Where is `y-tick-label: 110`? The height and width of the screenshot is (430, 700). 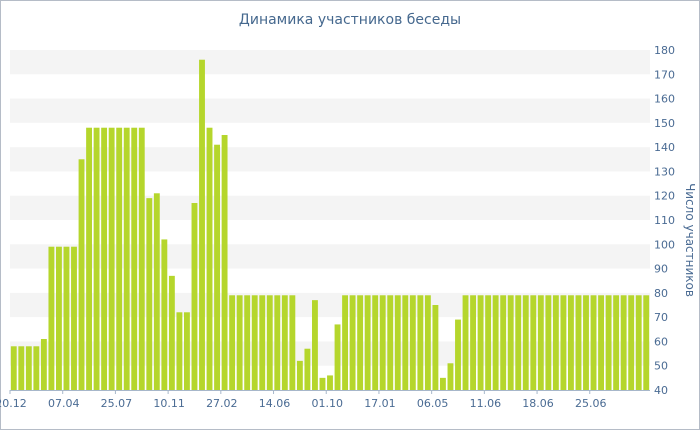 y-tick-label: 110 is located at coordinates (664, 220).